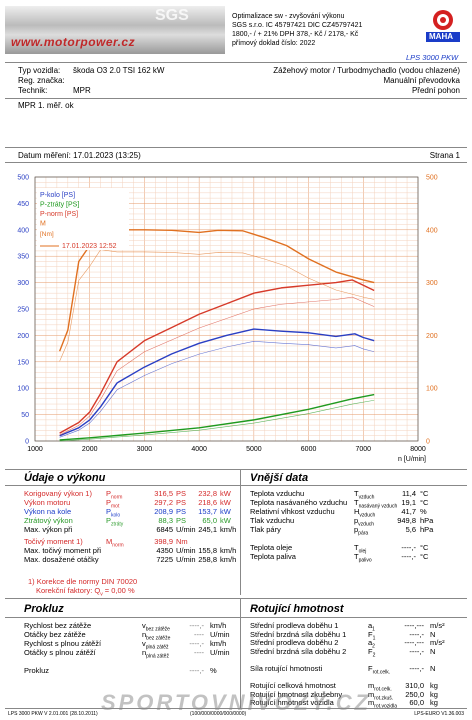  What do you see at coordinates (155, 645) in the screenshot?
I see `symbol: vplná zátěž` at bounding box center [155, 645].